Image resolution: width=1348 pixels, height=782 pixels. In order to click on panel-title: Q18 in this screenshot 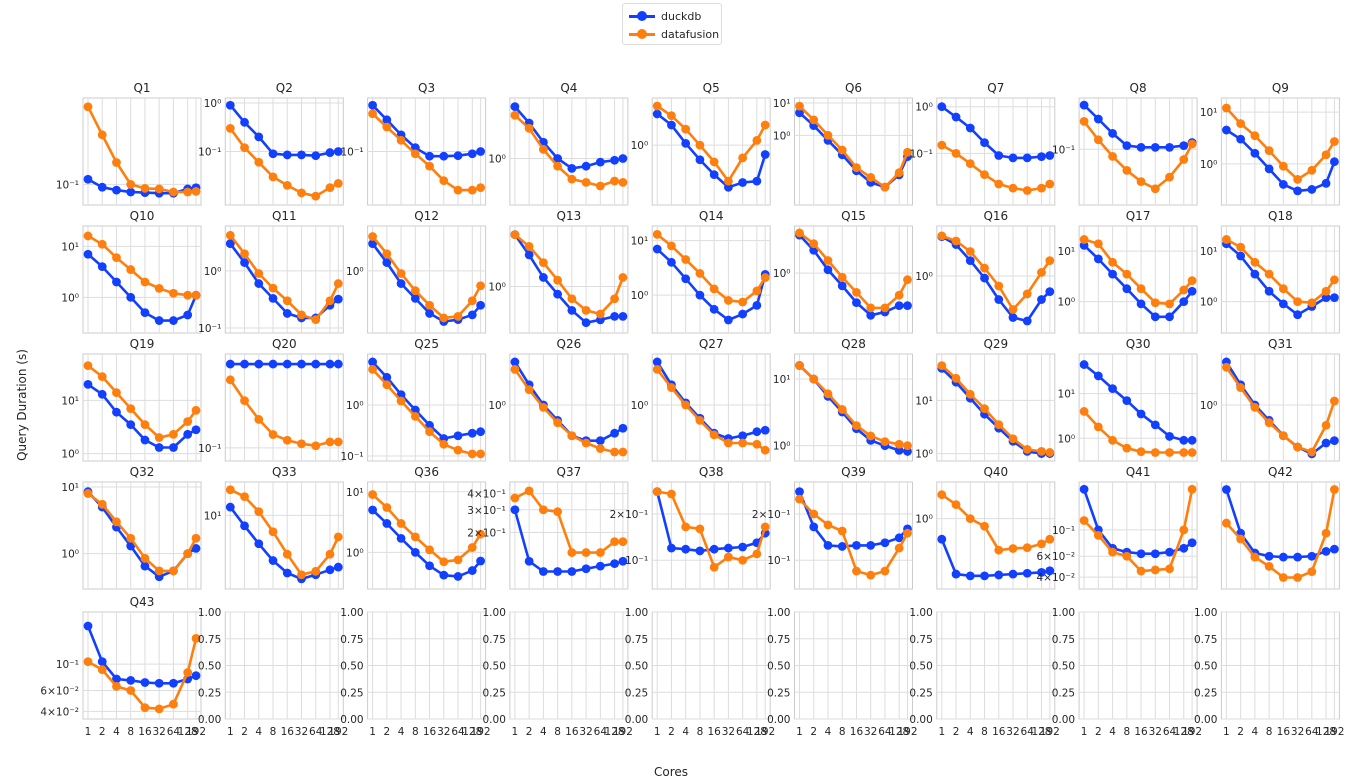, I will do `click(1280, 216)`.